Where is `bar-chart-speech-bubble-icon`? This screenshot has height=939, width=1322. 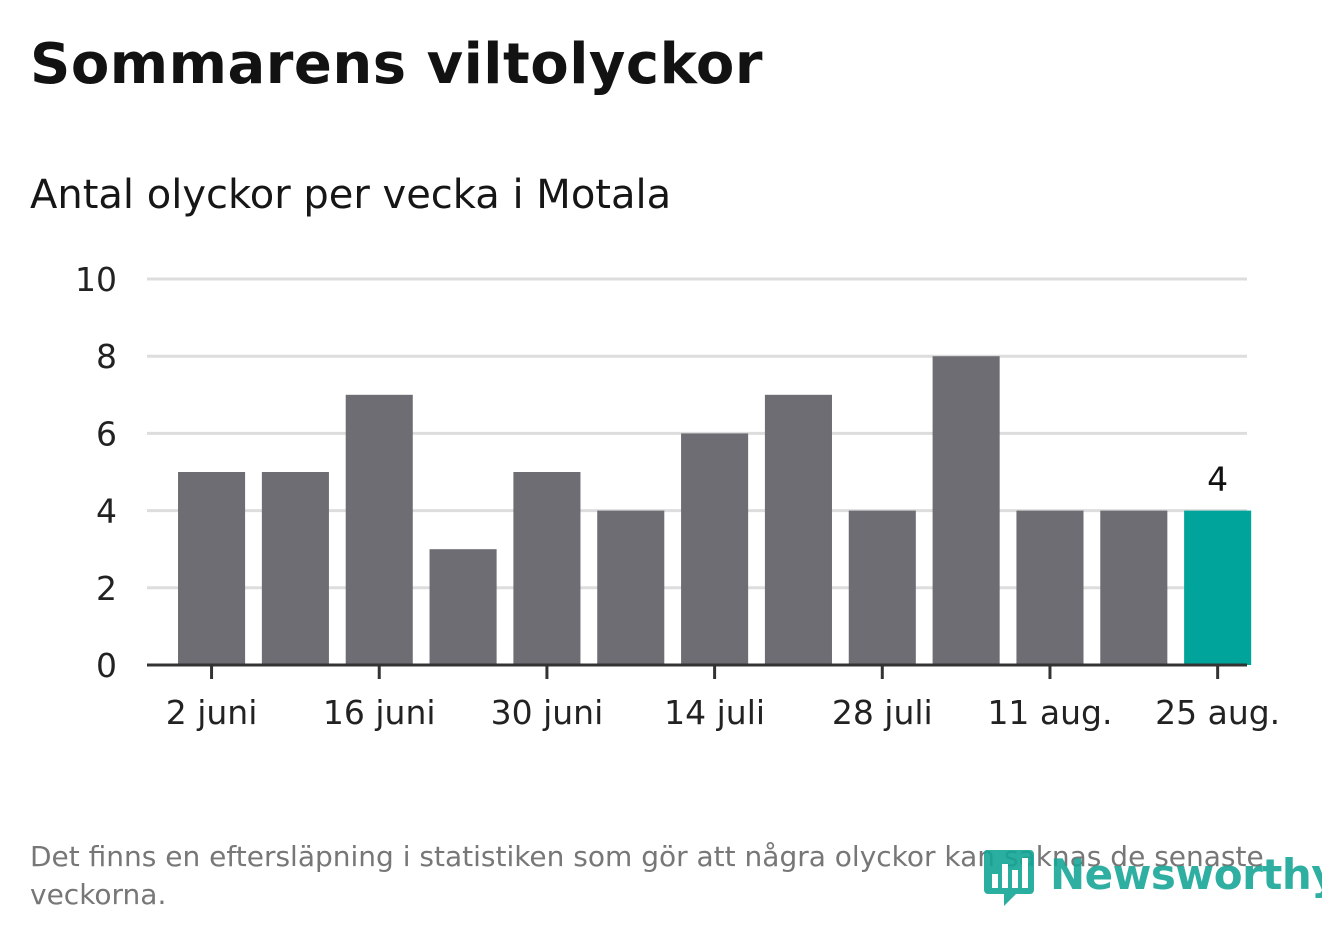
bar-chart-speech-bubble-icon is located at coordinates (1008, 878).